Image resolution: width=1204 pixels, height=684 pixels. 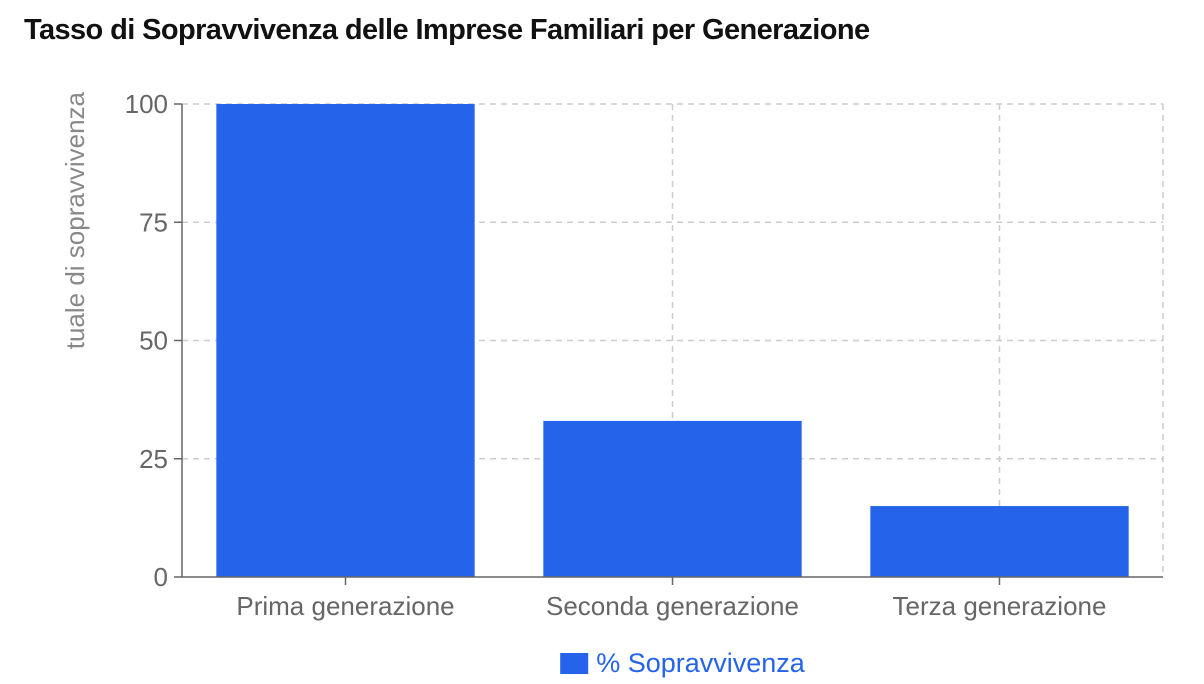 What do you see at coordinates (345, 606) in the screenshot?
I see `x-tick-label: Prima generazione` at bounding box center [345, 606].